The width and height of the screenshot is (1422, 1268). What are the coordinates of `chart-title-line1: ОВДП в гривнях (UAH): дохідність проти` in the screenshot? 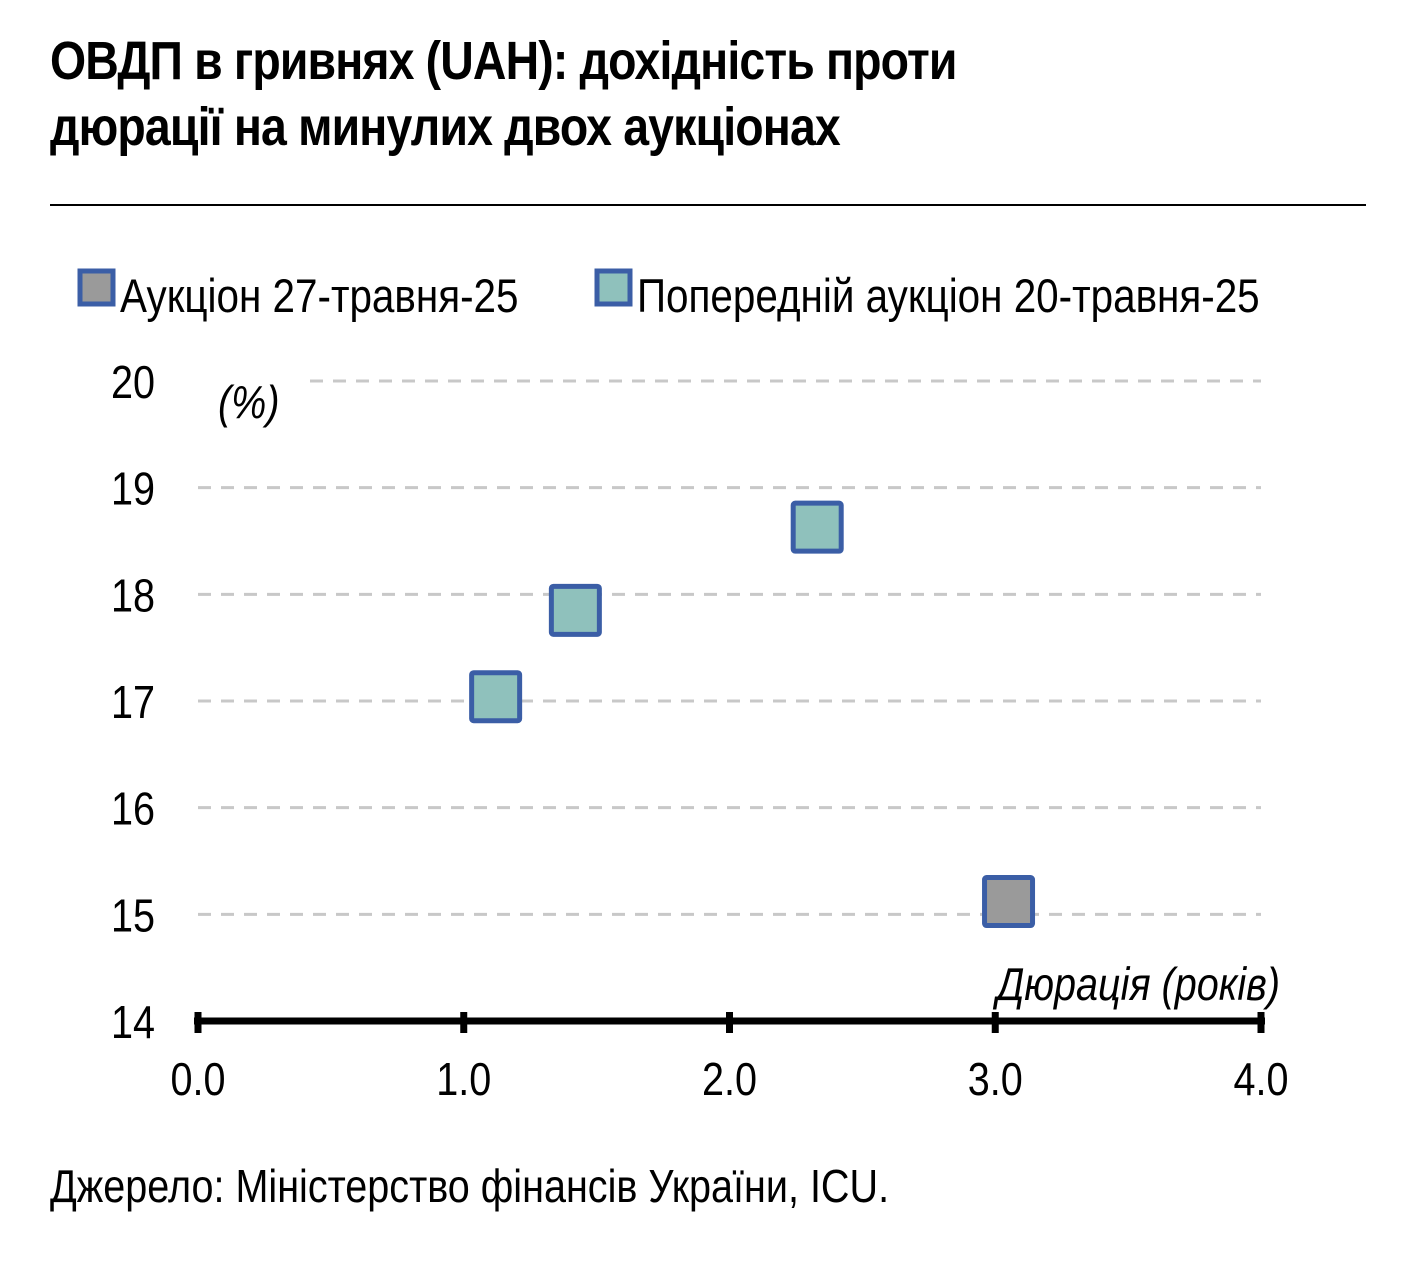 It's located at (503, 61).